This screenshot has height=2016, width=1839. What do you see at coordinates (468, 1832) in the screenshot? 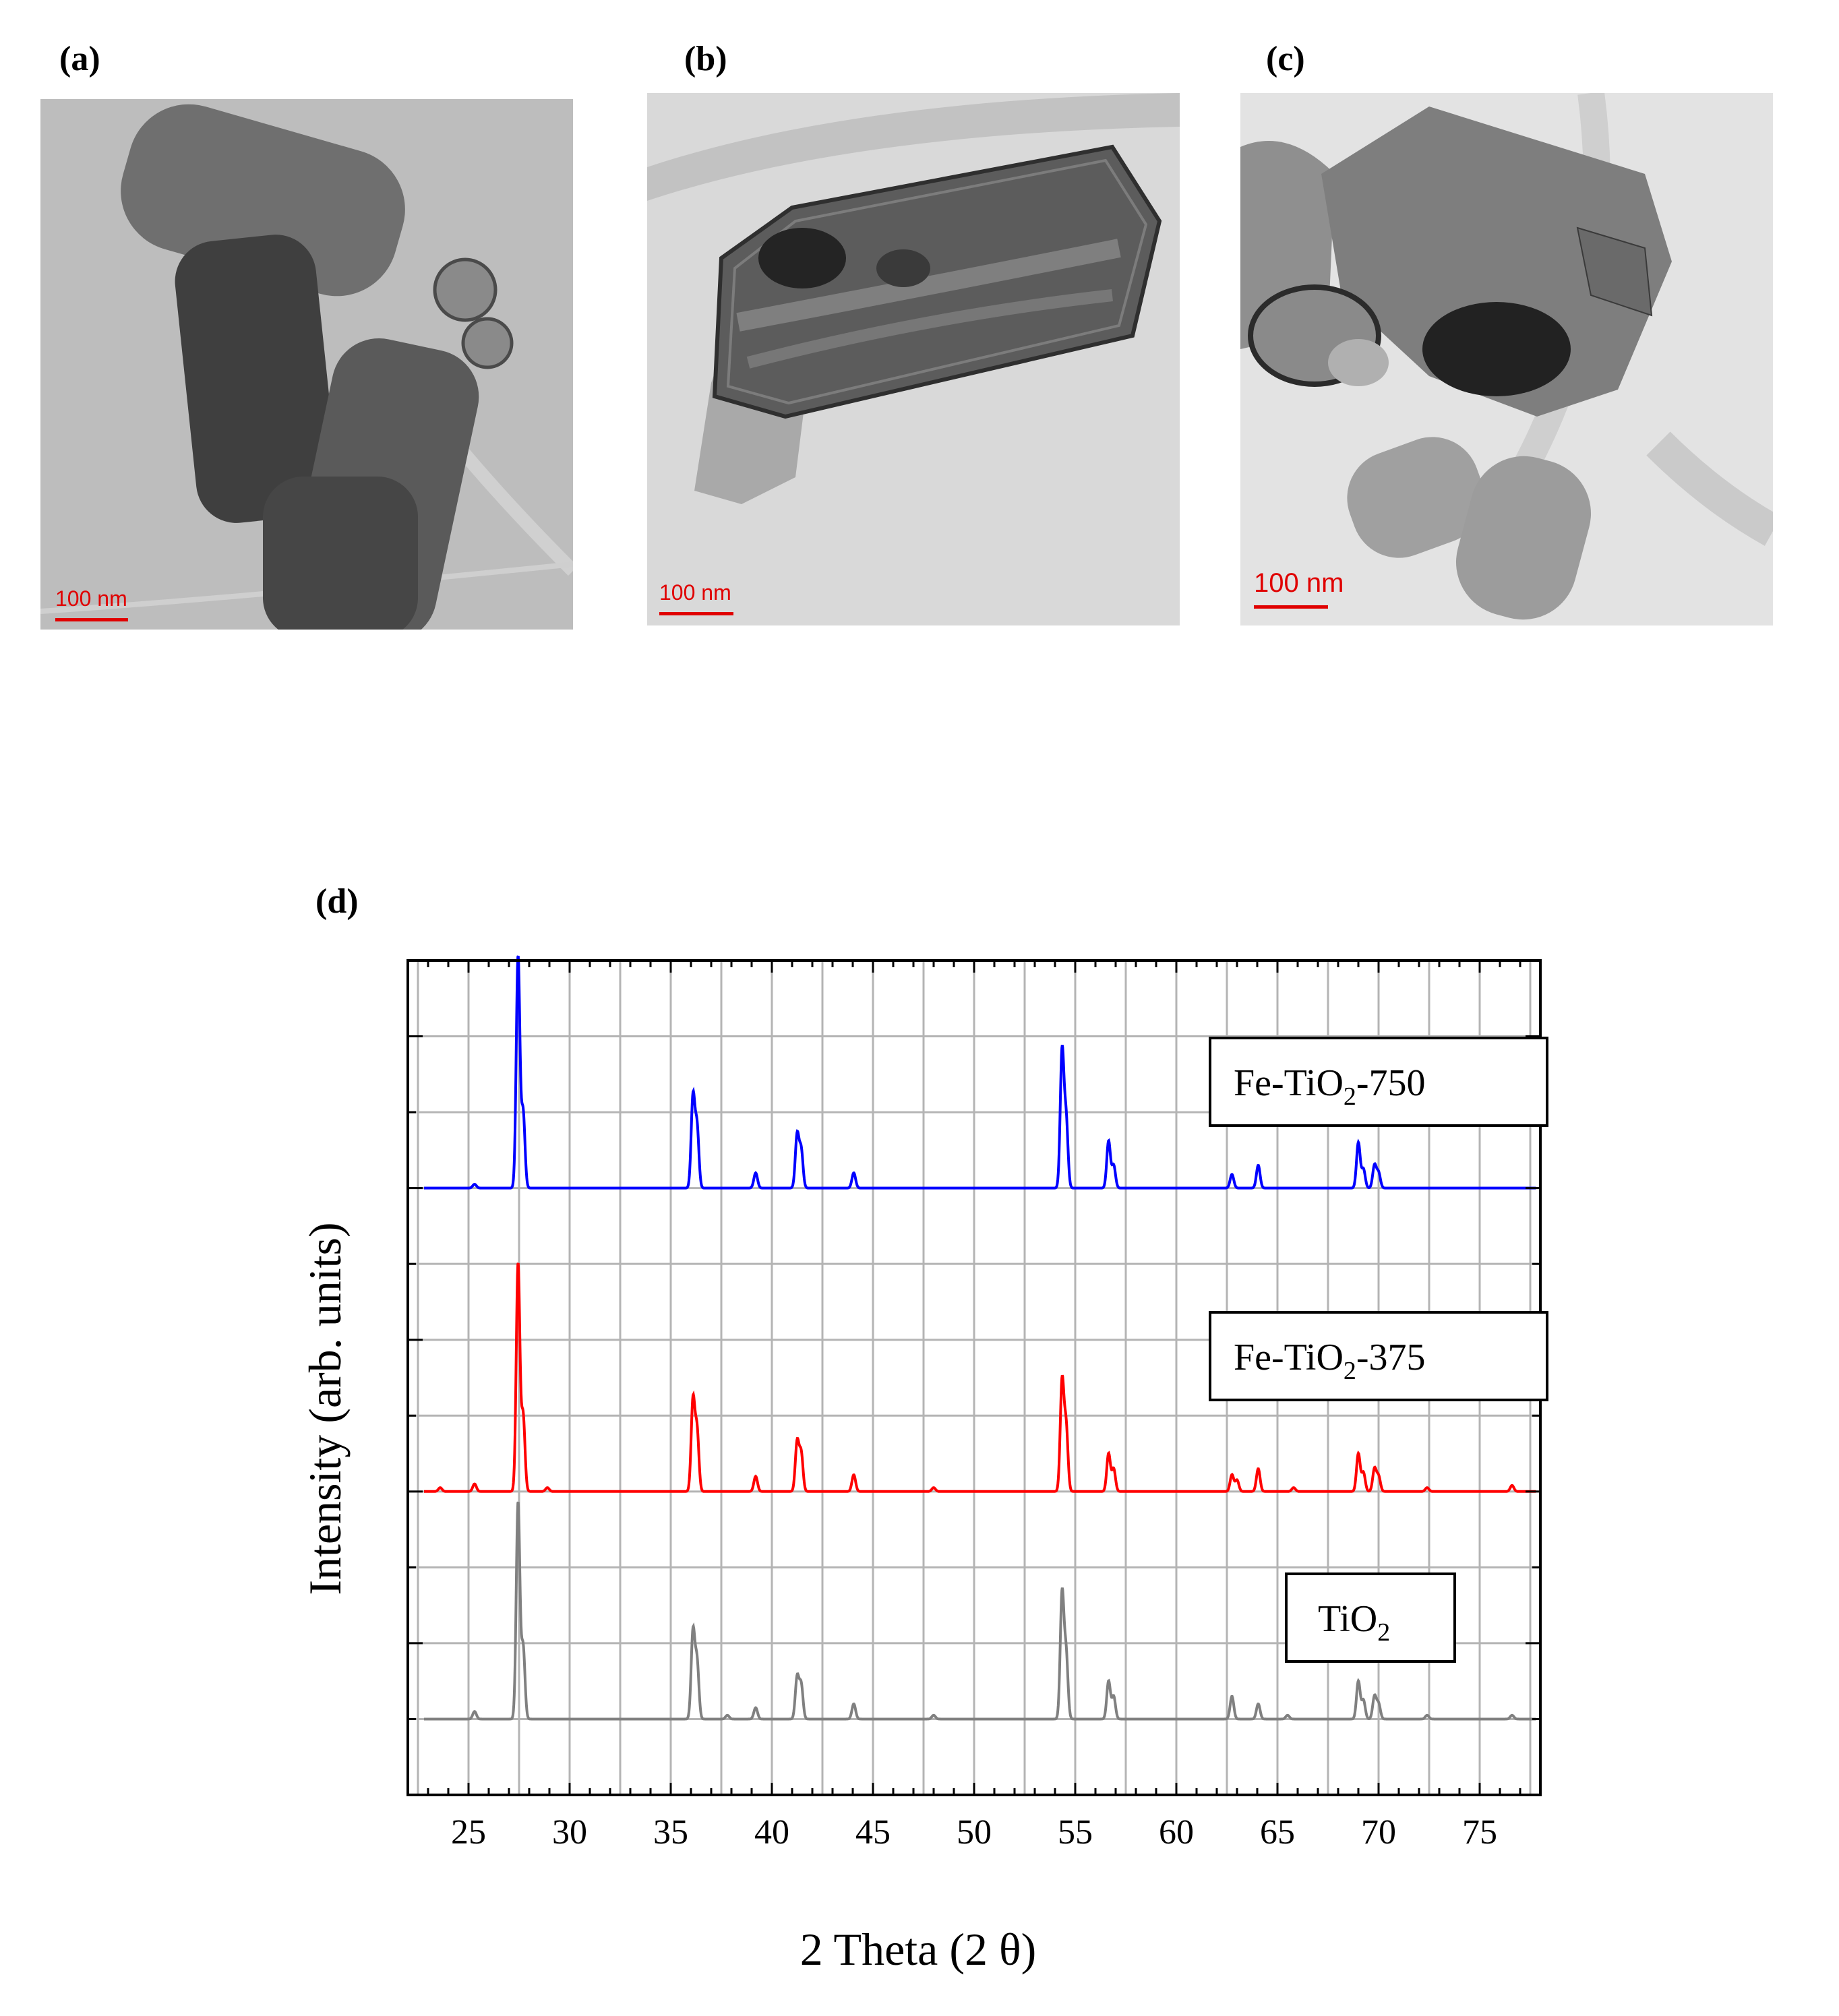
I see `x-tick-label: 25` at bounding box center [468, 1832].